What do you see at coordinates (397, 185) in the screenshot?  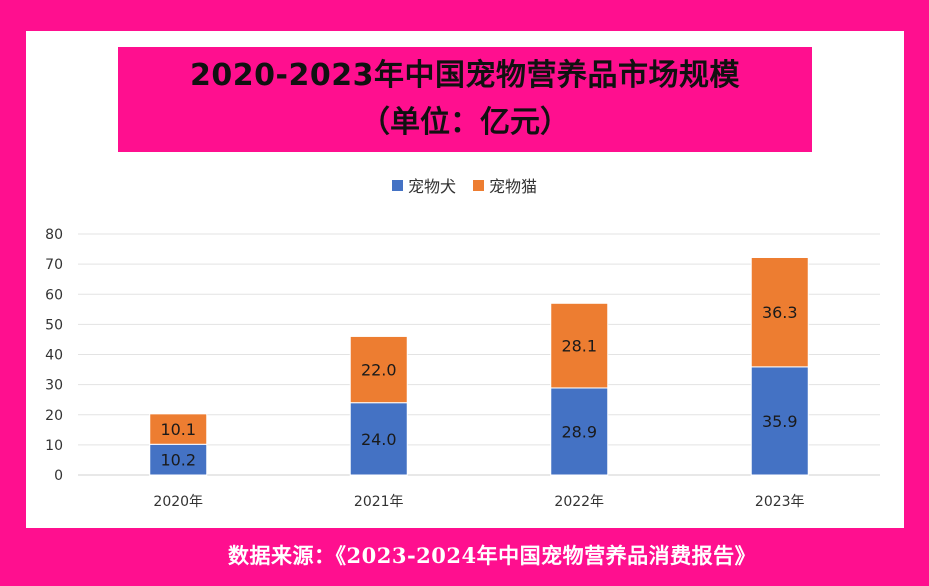 I see `legend-swatch-dog` at bounding box center [397, 185].